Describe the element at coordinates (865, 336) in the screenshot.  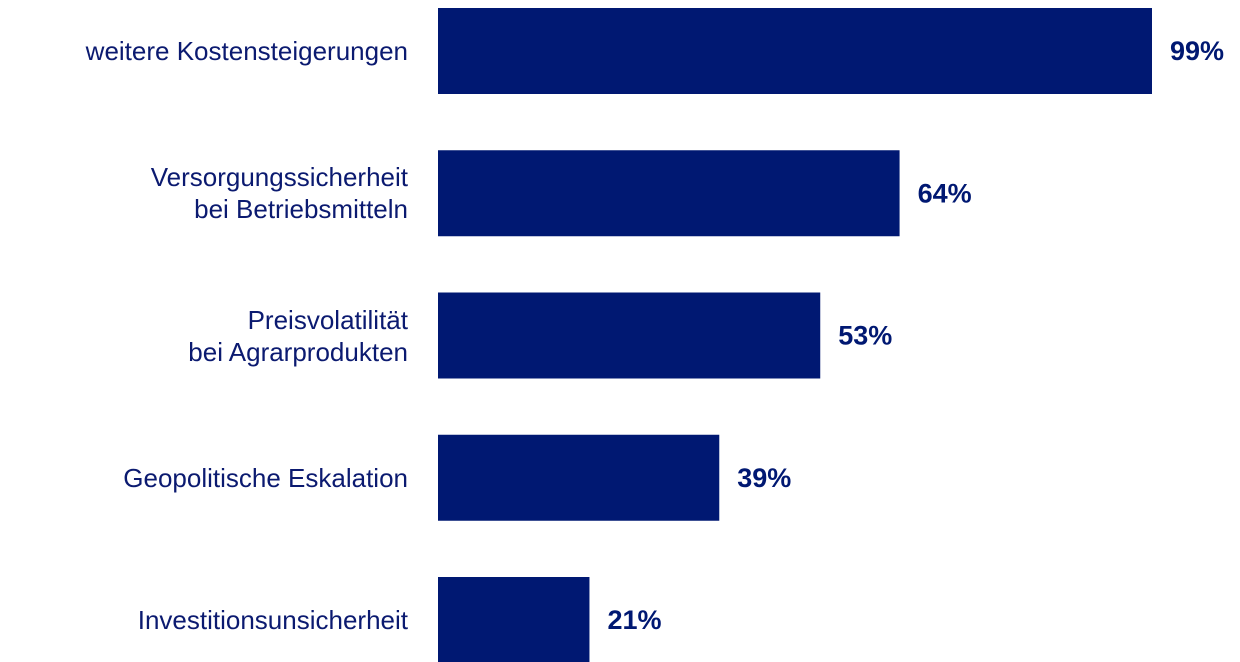
I see `value-label: 53%` at that location.